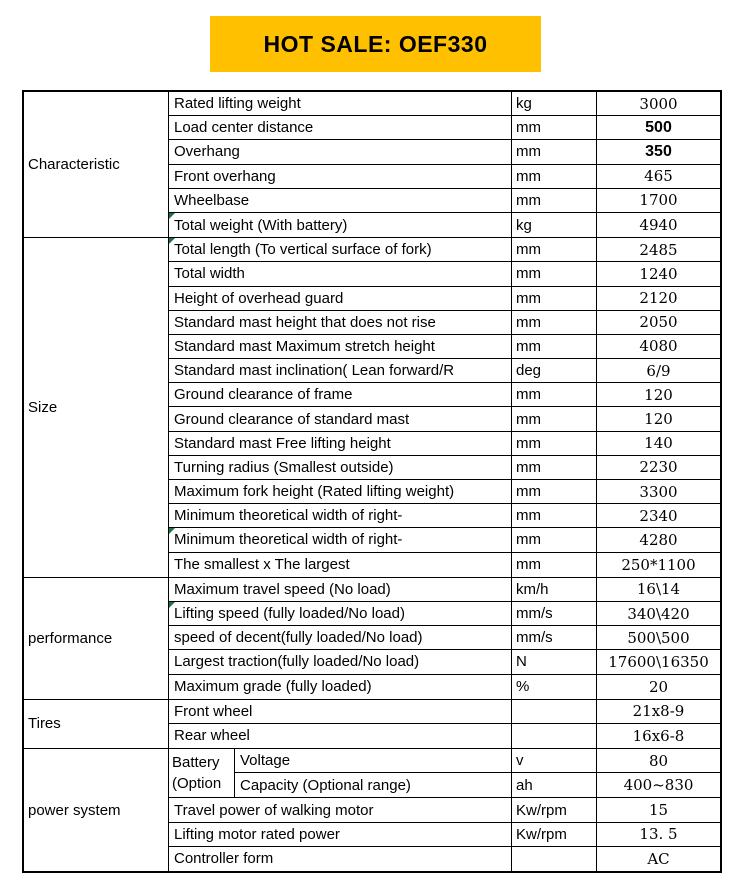 Image resolution: width=750 pixels, height=878 pixels. What do you see at coordinates (658, 785) in the screenshot?
I see `spec-value: 400~830` at bounding box center [658, 785].